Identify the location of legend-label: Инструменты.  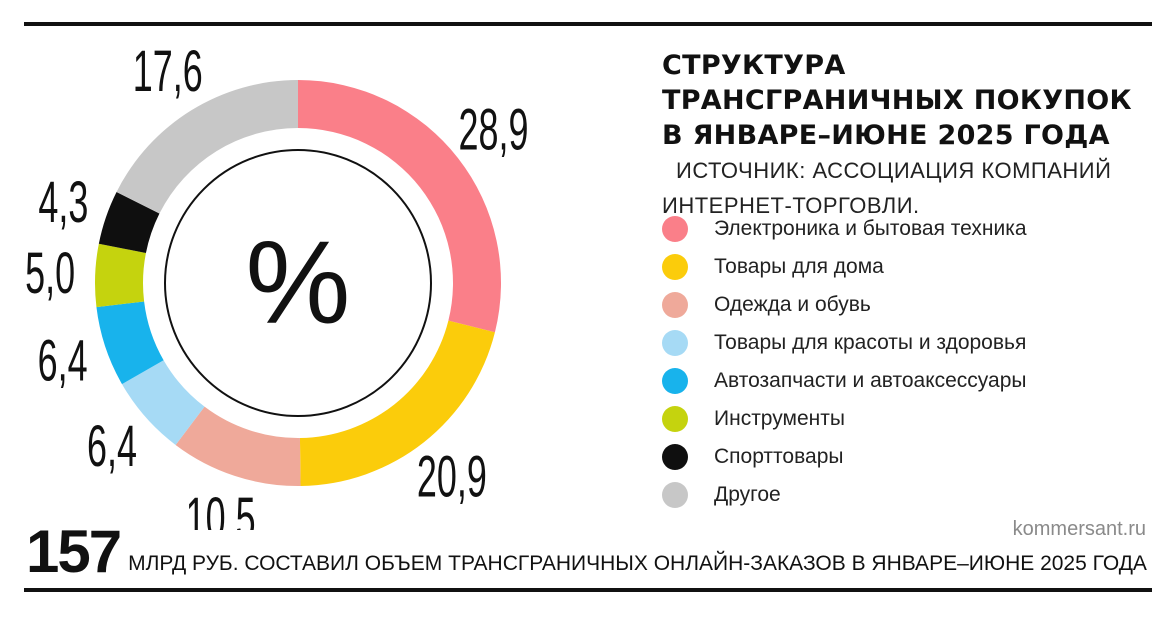
(779, 418).